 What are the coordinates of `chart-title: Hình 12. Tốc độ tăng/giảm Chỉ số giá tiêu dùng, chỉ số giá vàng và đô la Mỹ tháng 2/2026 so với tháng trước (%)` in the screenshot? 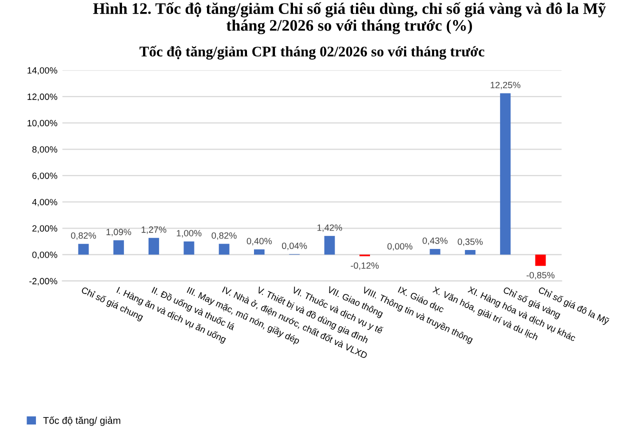 It's located at (349, 18).